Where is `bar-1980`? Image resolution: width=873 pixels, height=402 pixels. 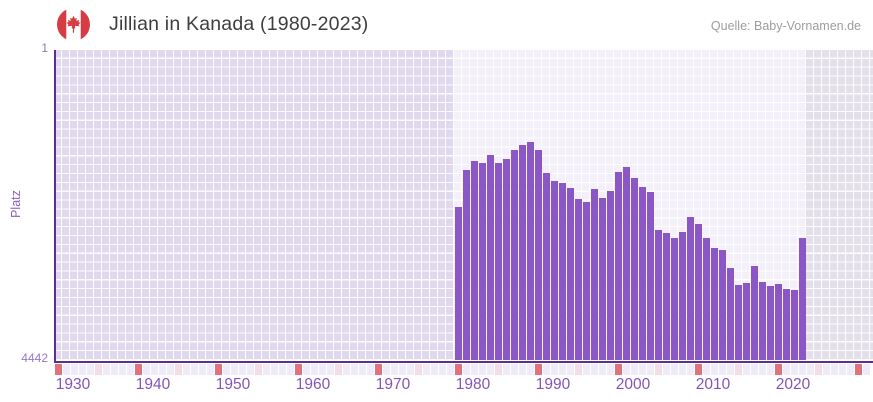 bar-1980 is located at coordinates (458, 283).